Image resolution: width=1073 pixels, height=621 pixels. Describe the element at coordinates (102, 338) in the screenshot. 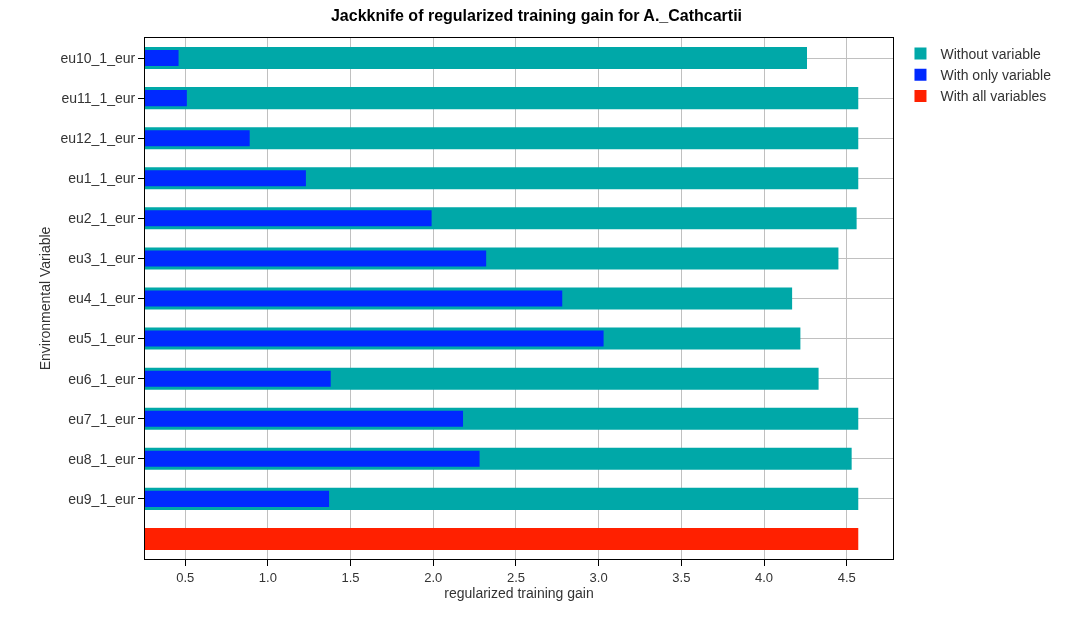

I see `y-tick-label: eu5_1_eur` at that location.